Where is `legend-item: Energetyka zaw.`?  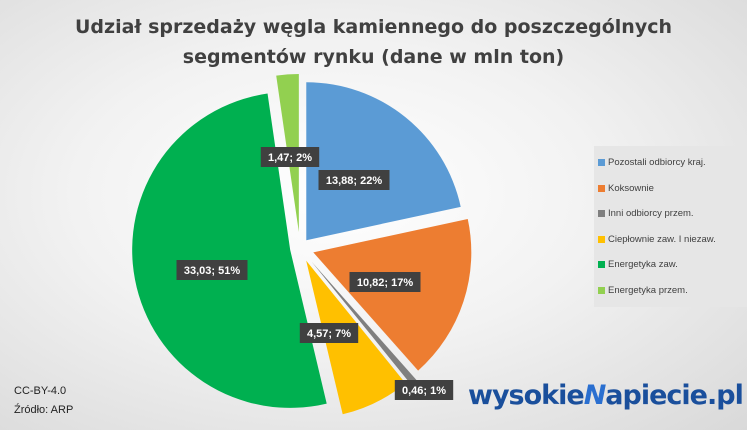
legend-item: Energetyka zaw. is located at coordinates (670, 265).